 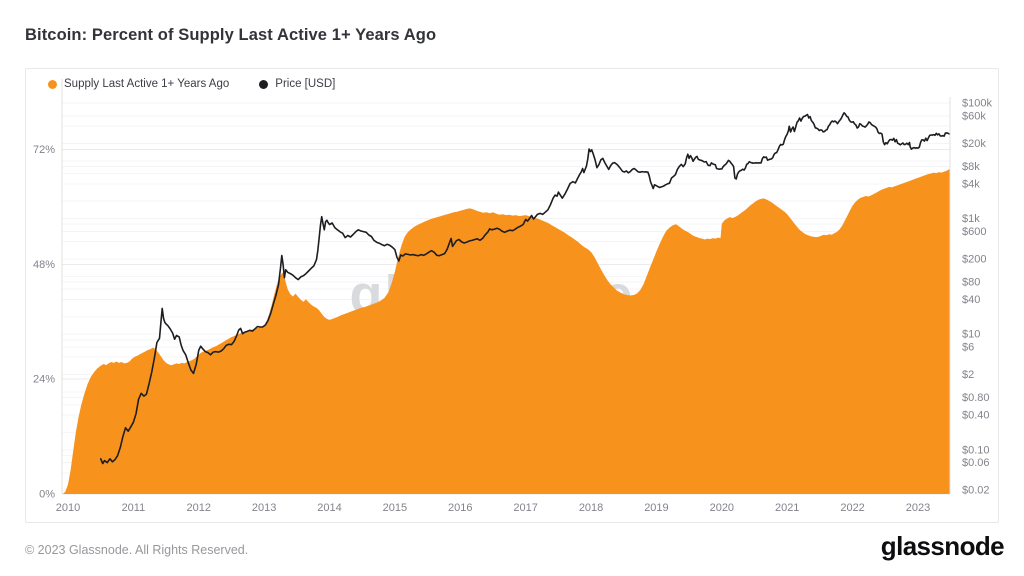 What do you see at coordinates (976, 463) in the screenshot?
I see `y-right-tick-label: $0.06` at bounding box center [976, 463].